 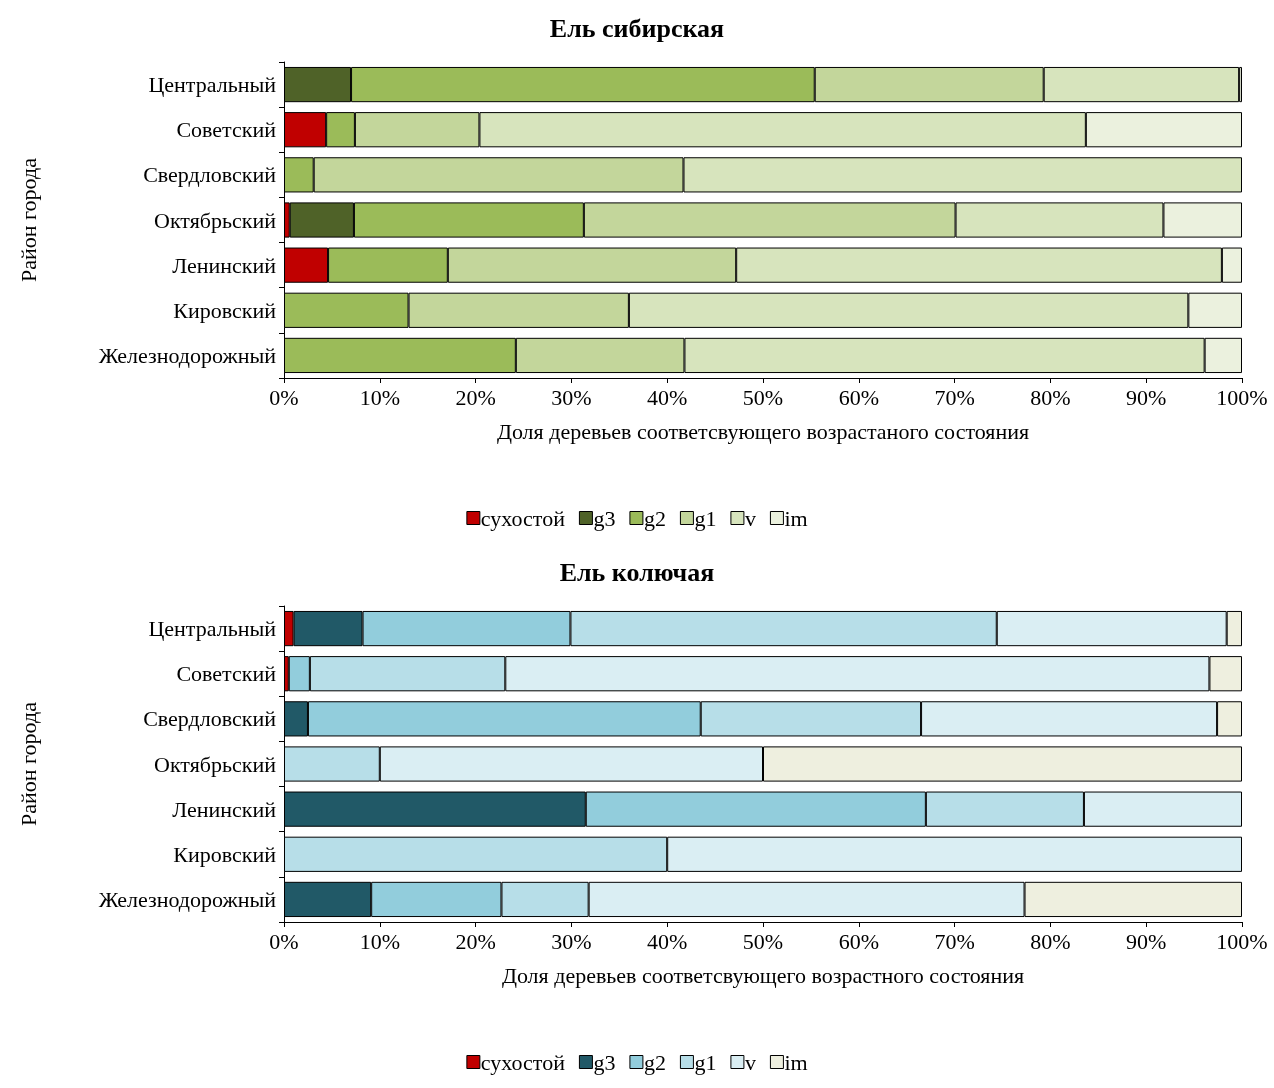 I want to click on chart-title: Ель сибирская, so click(x=637, y=28).